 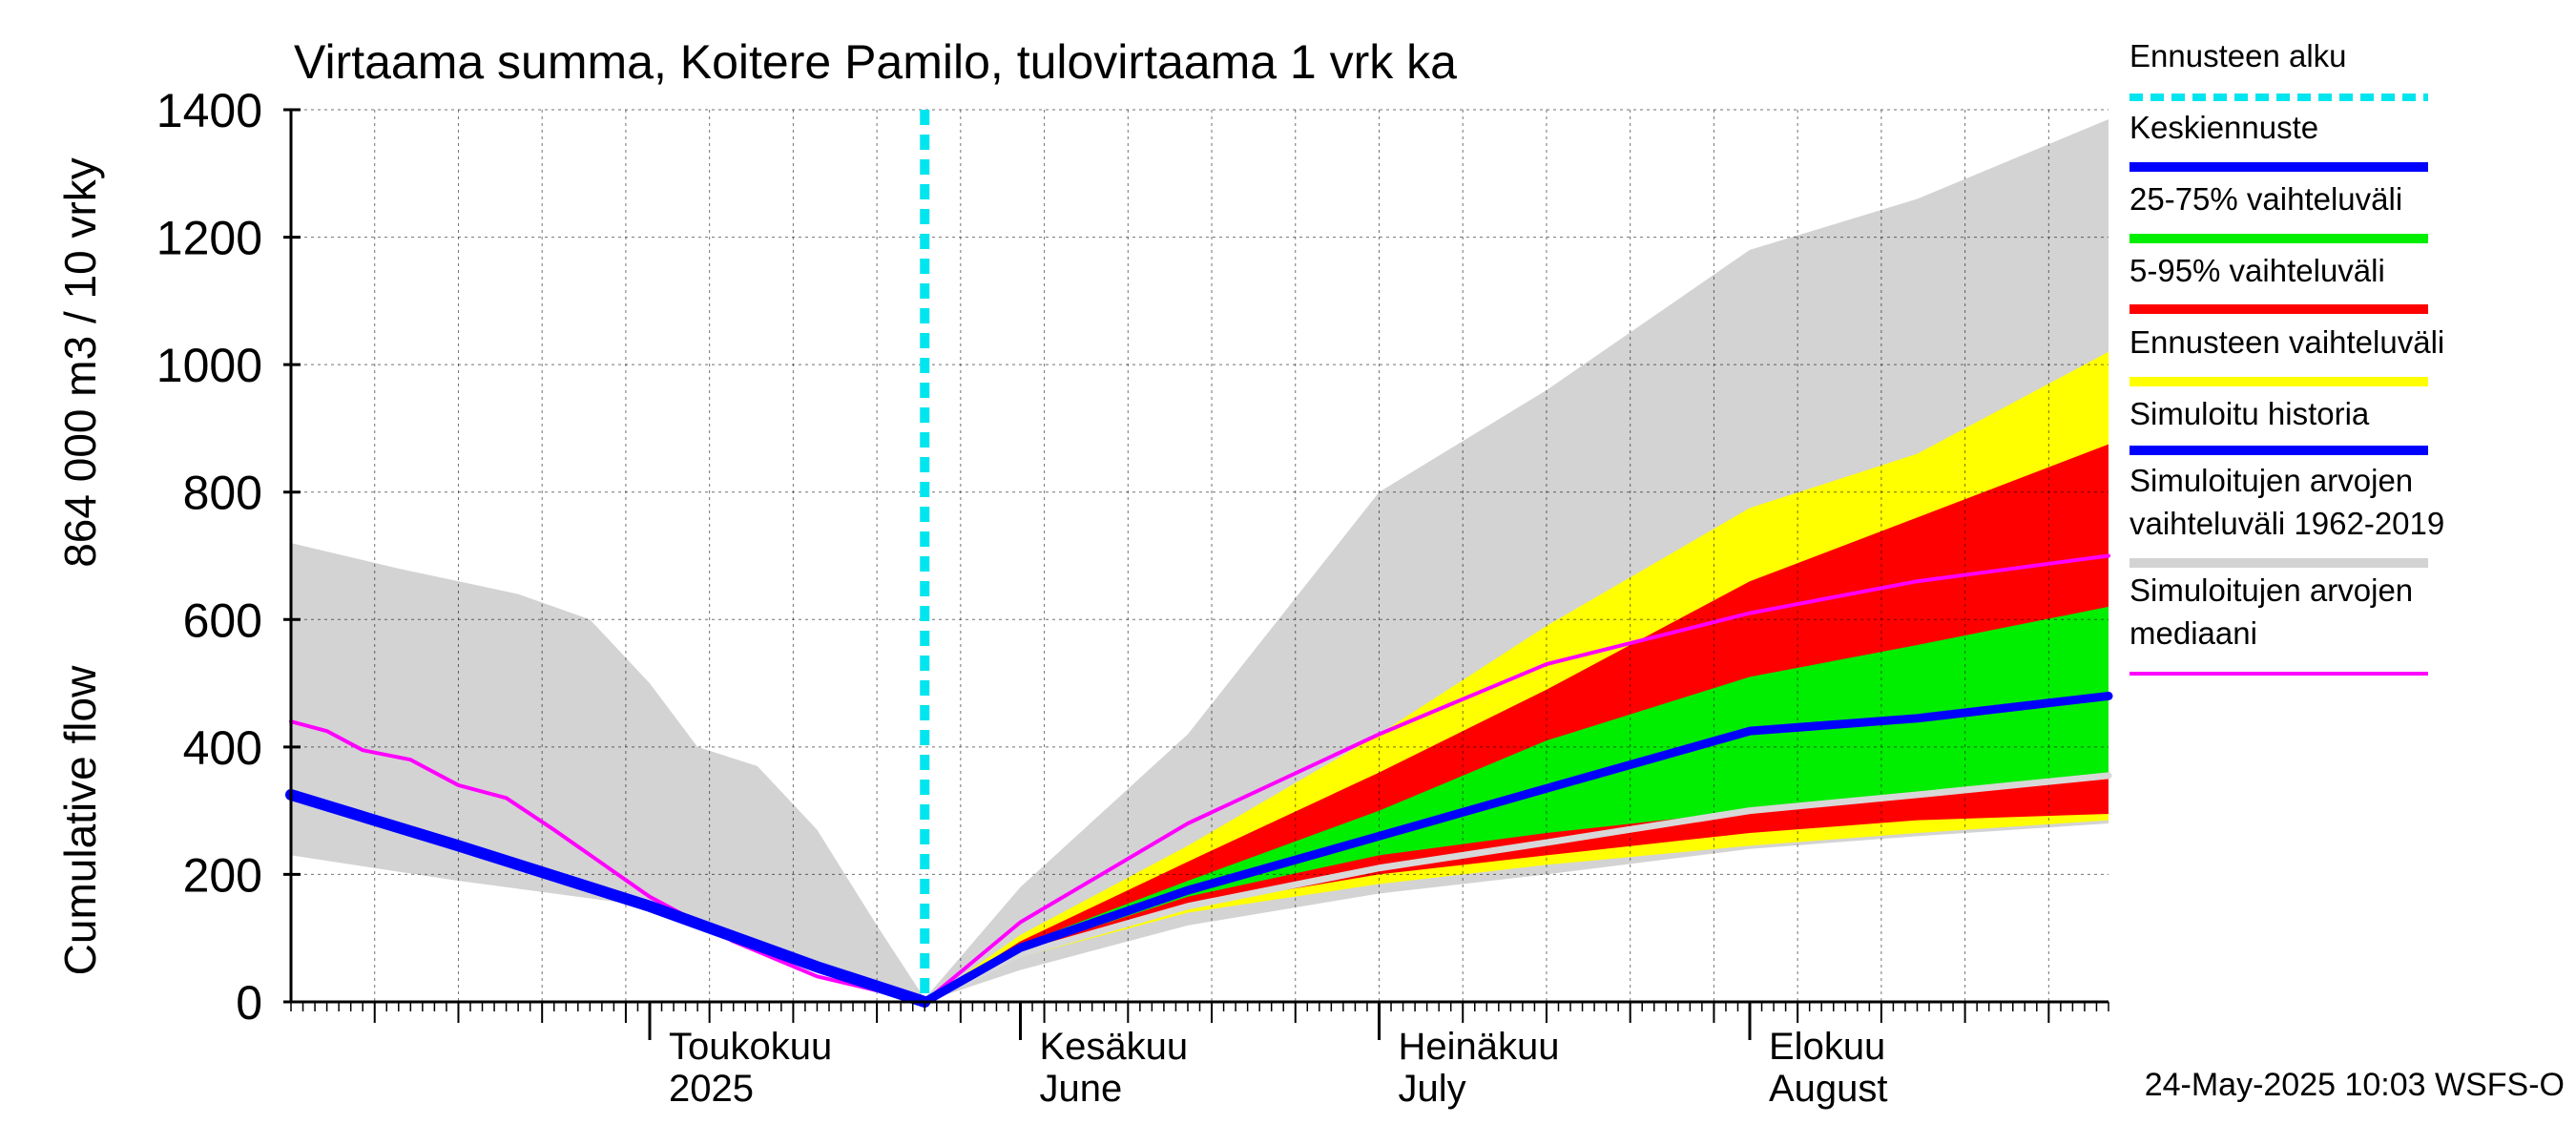 What do you see at coordinates (222, 493) in the screenshot?
I see `y-tick-label: 800` at bounding box center [222, 493].